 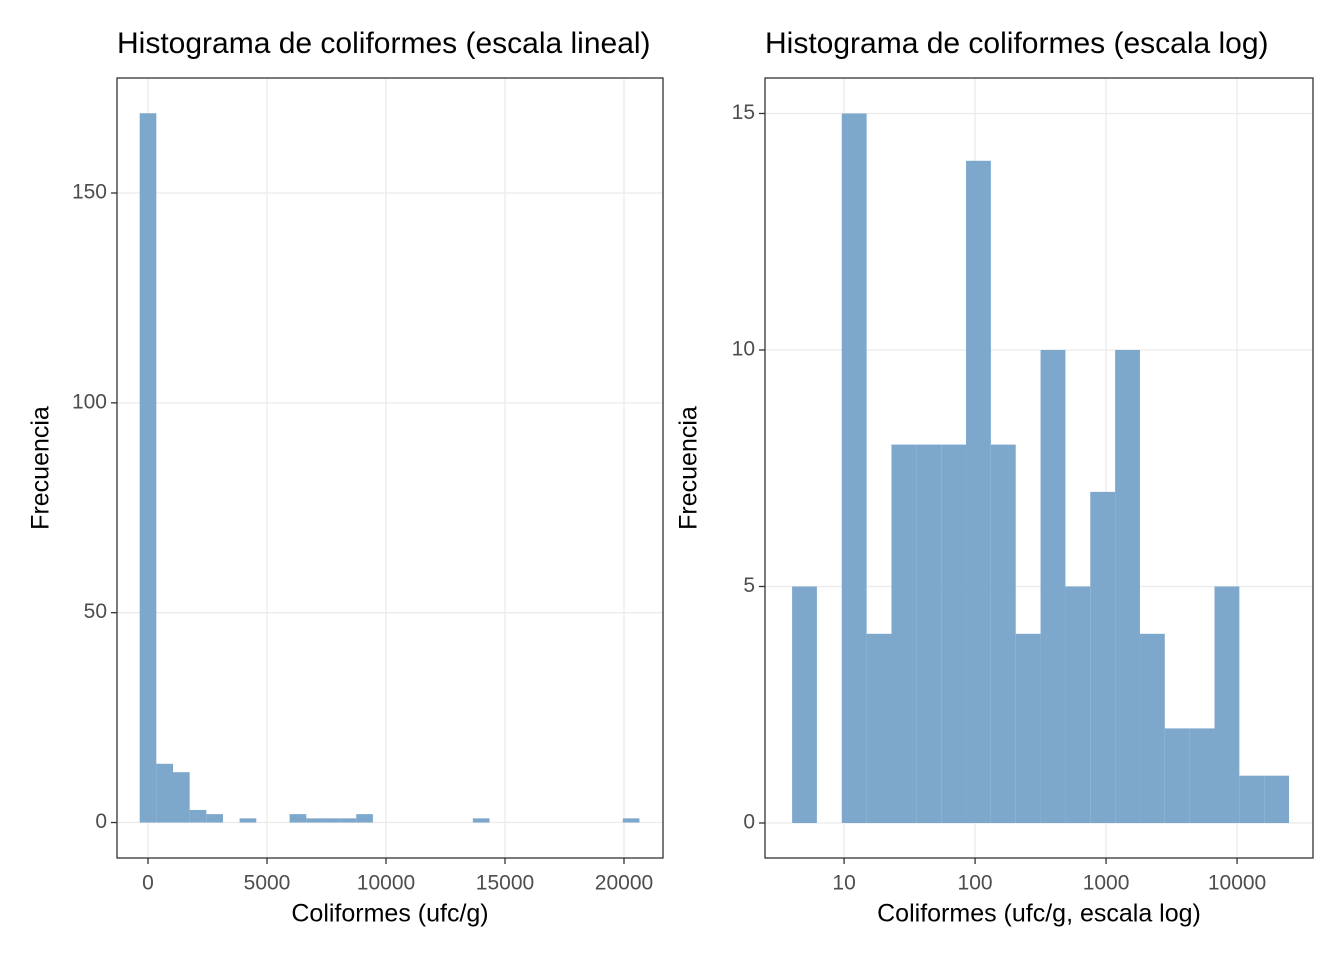 I want to click on y-tick-label: 5, so click(x=749, y=585).